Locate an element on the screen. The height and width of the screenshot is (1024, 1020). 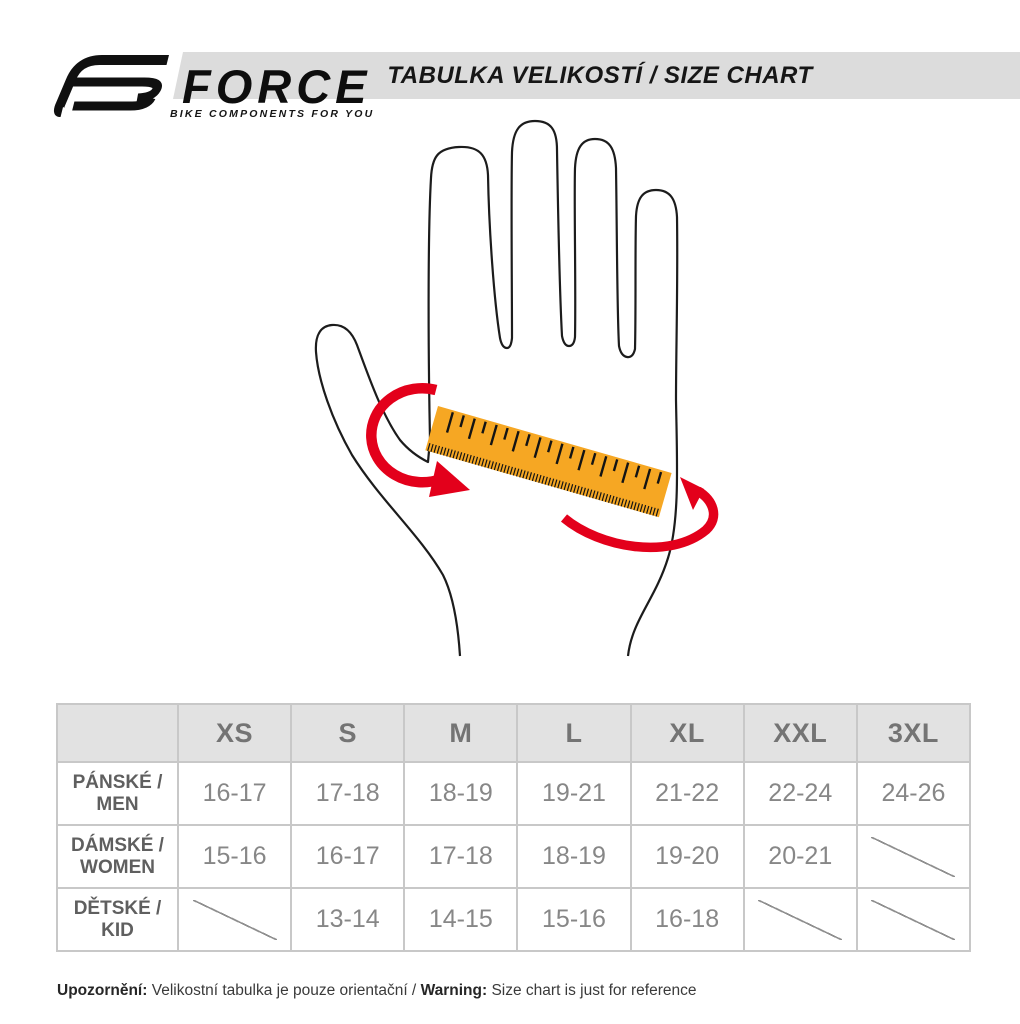
size-value-cell: 21-22 is located at coordinates (687, 793).